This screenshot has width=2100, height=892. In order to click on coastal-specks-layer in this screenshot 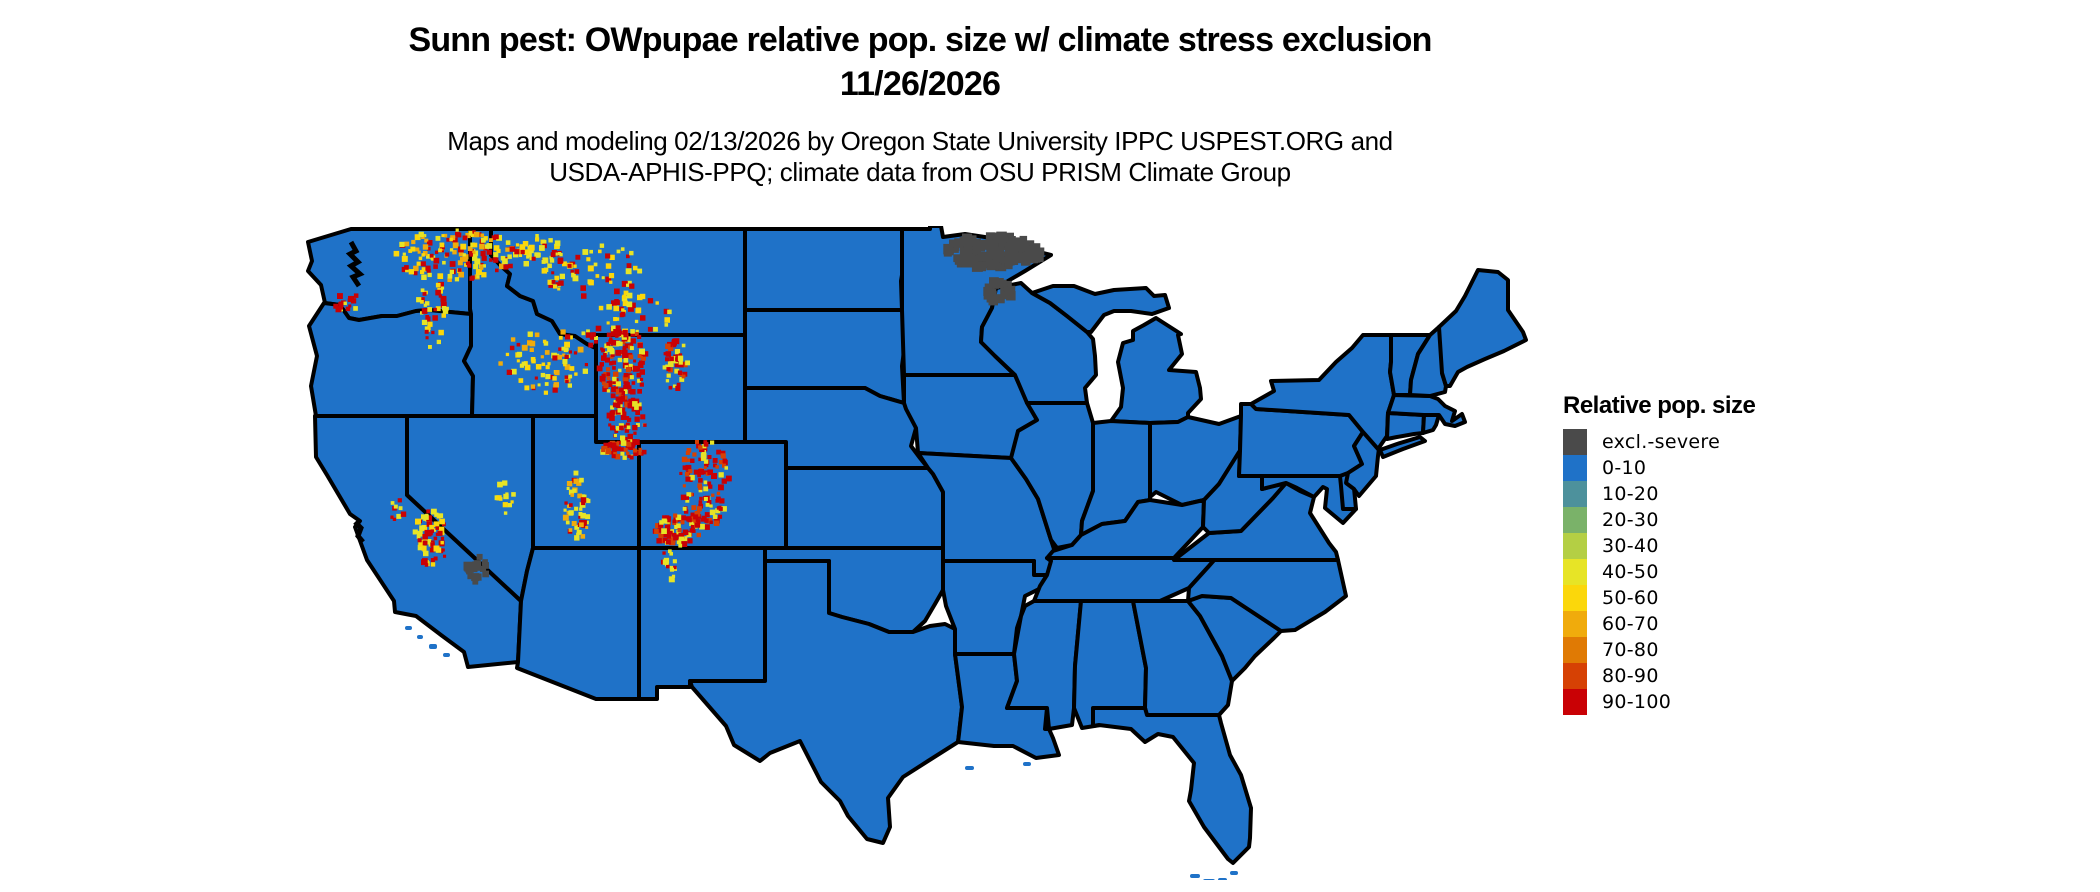, I will do `click(821, 753)`.